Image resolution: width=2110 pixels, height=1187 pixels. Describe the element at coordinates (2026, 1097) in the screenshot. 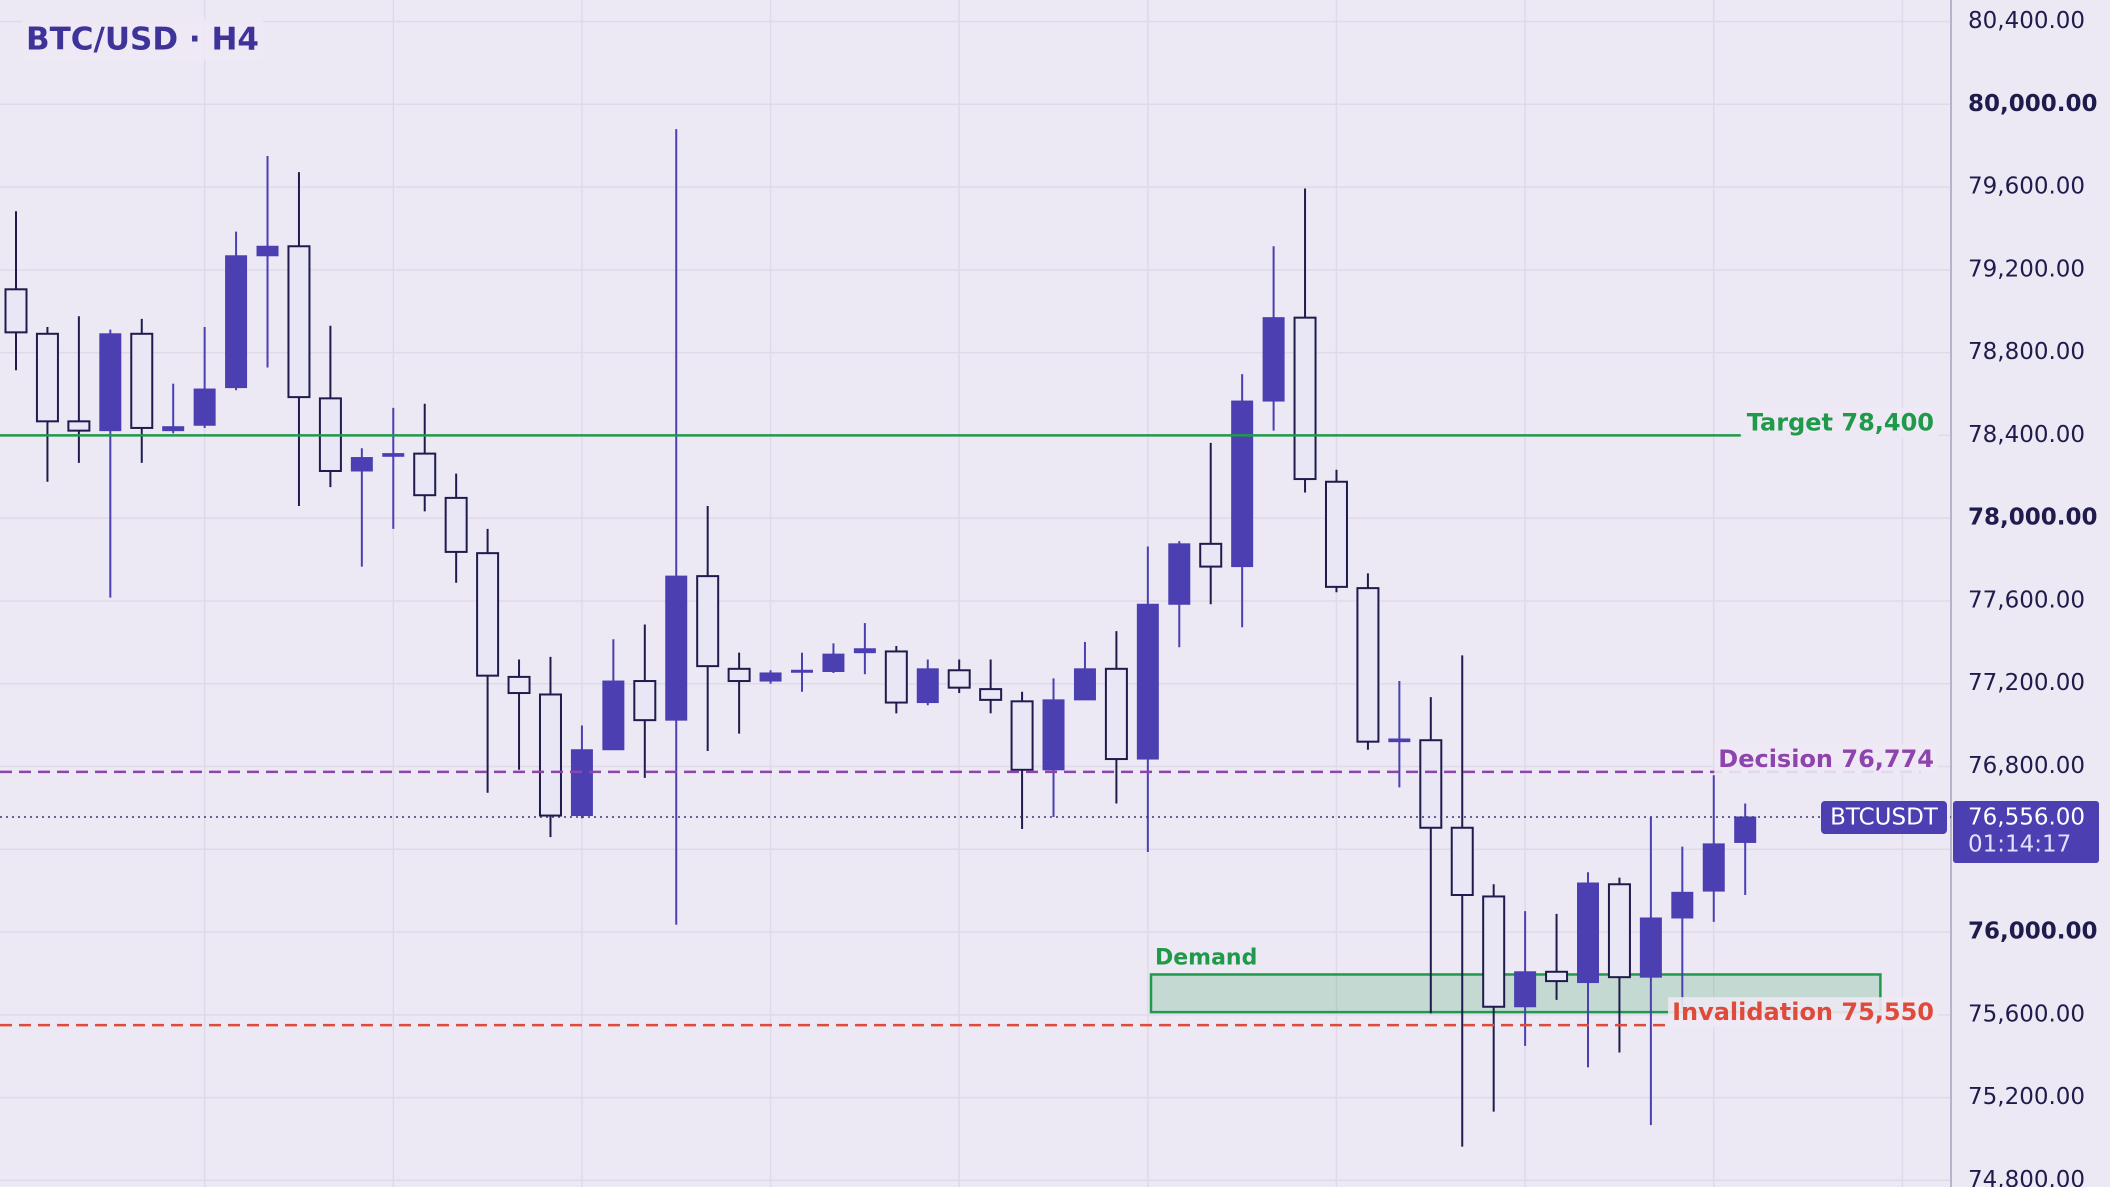

I see `y-tick-label: 75,200.00` at that location.